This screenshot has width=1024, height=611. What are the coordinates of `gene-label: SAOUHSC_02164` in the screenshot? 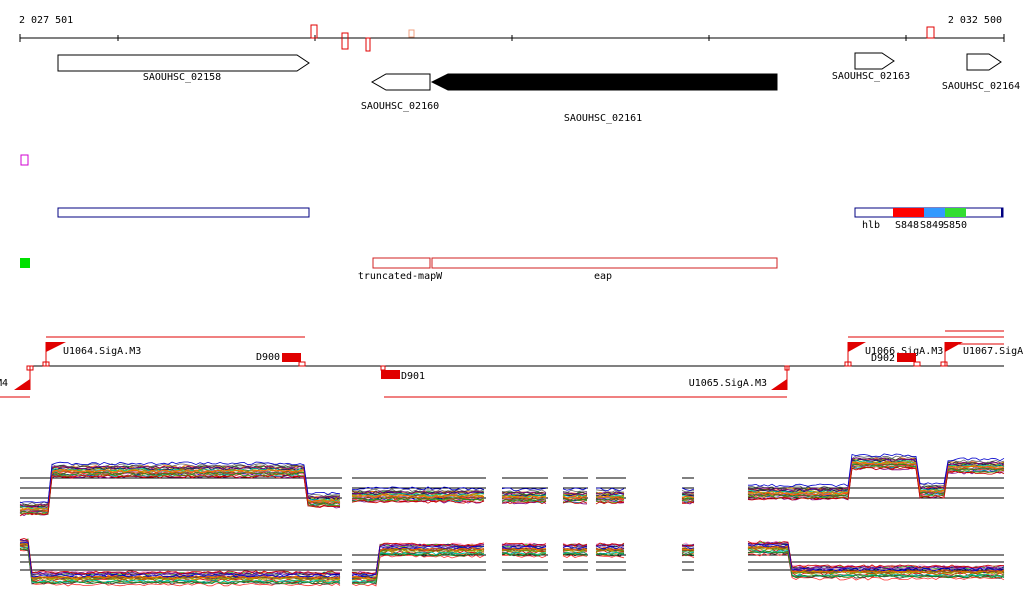 It's located at (981, 86).